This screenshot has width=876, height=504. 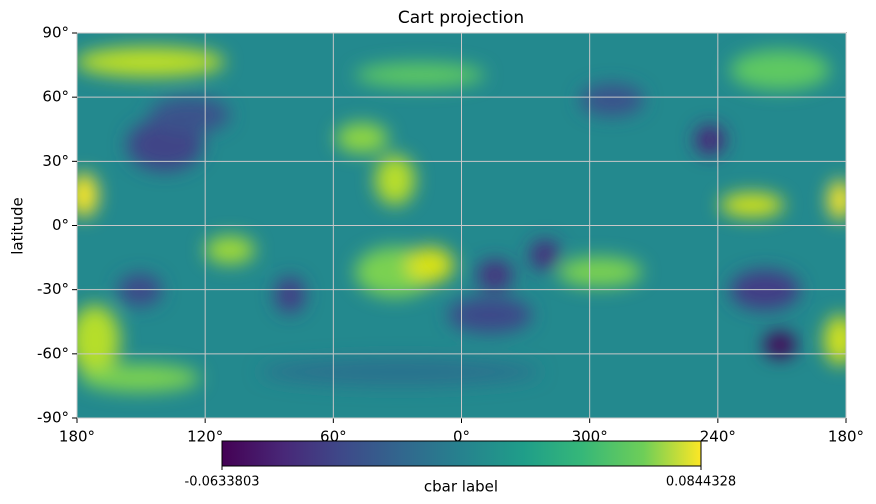 What do you see at coordinates (55, 33) in the screenshot?
I see `y-tick-label: 90°` at bounding box center [55, 33].